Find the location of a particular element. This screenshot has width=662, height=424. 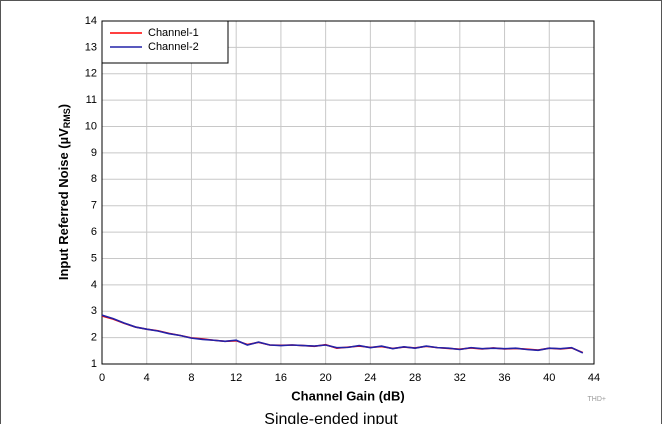

legend-label: Channel-2 is located at coordinates (173, 47).